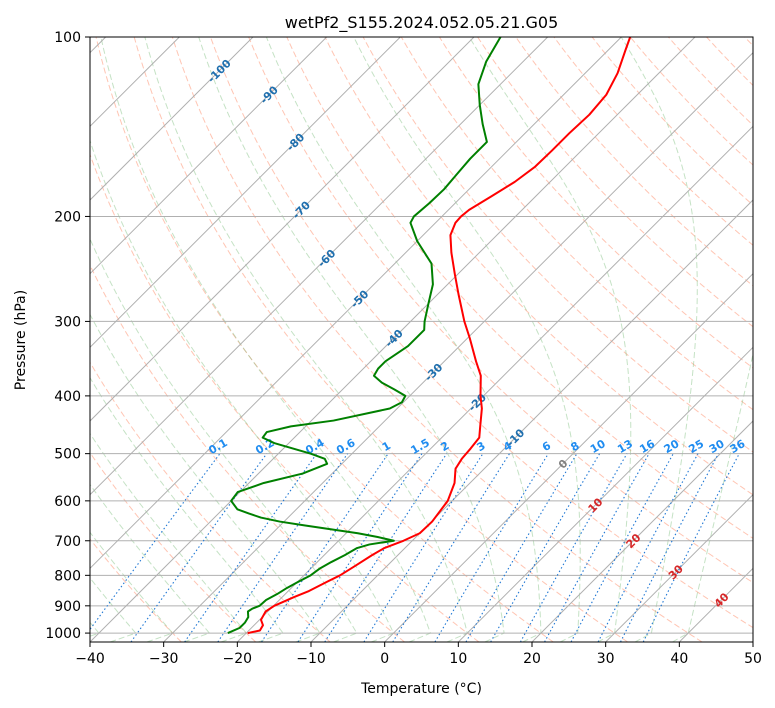  What do you see at coordinates (418, 654) in the screenshot?
I see `x-axis-ticks: −40 −30 −20 −10 0 10 20 30 40 50` at bounding box center [418, 654].